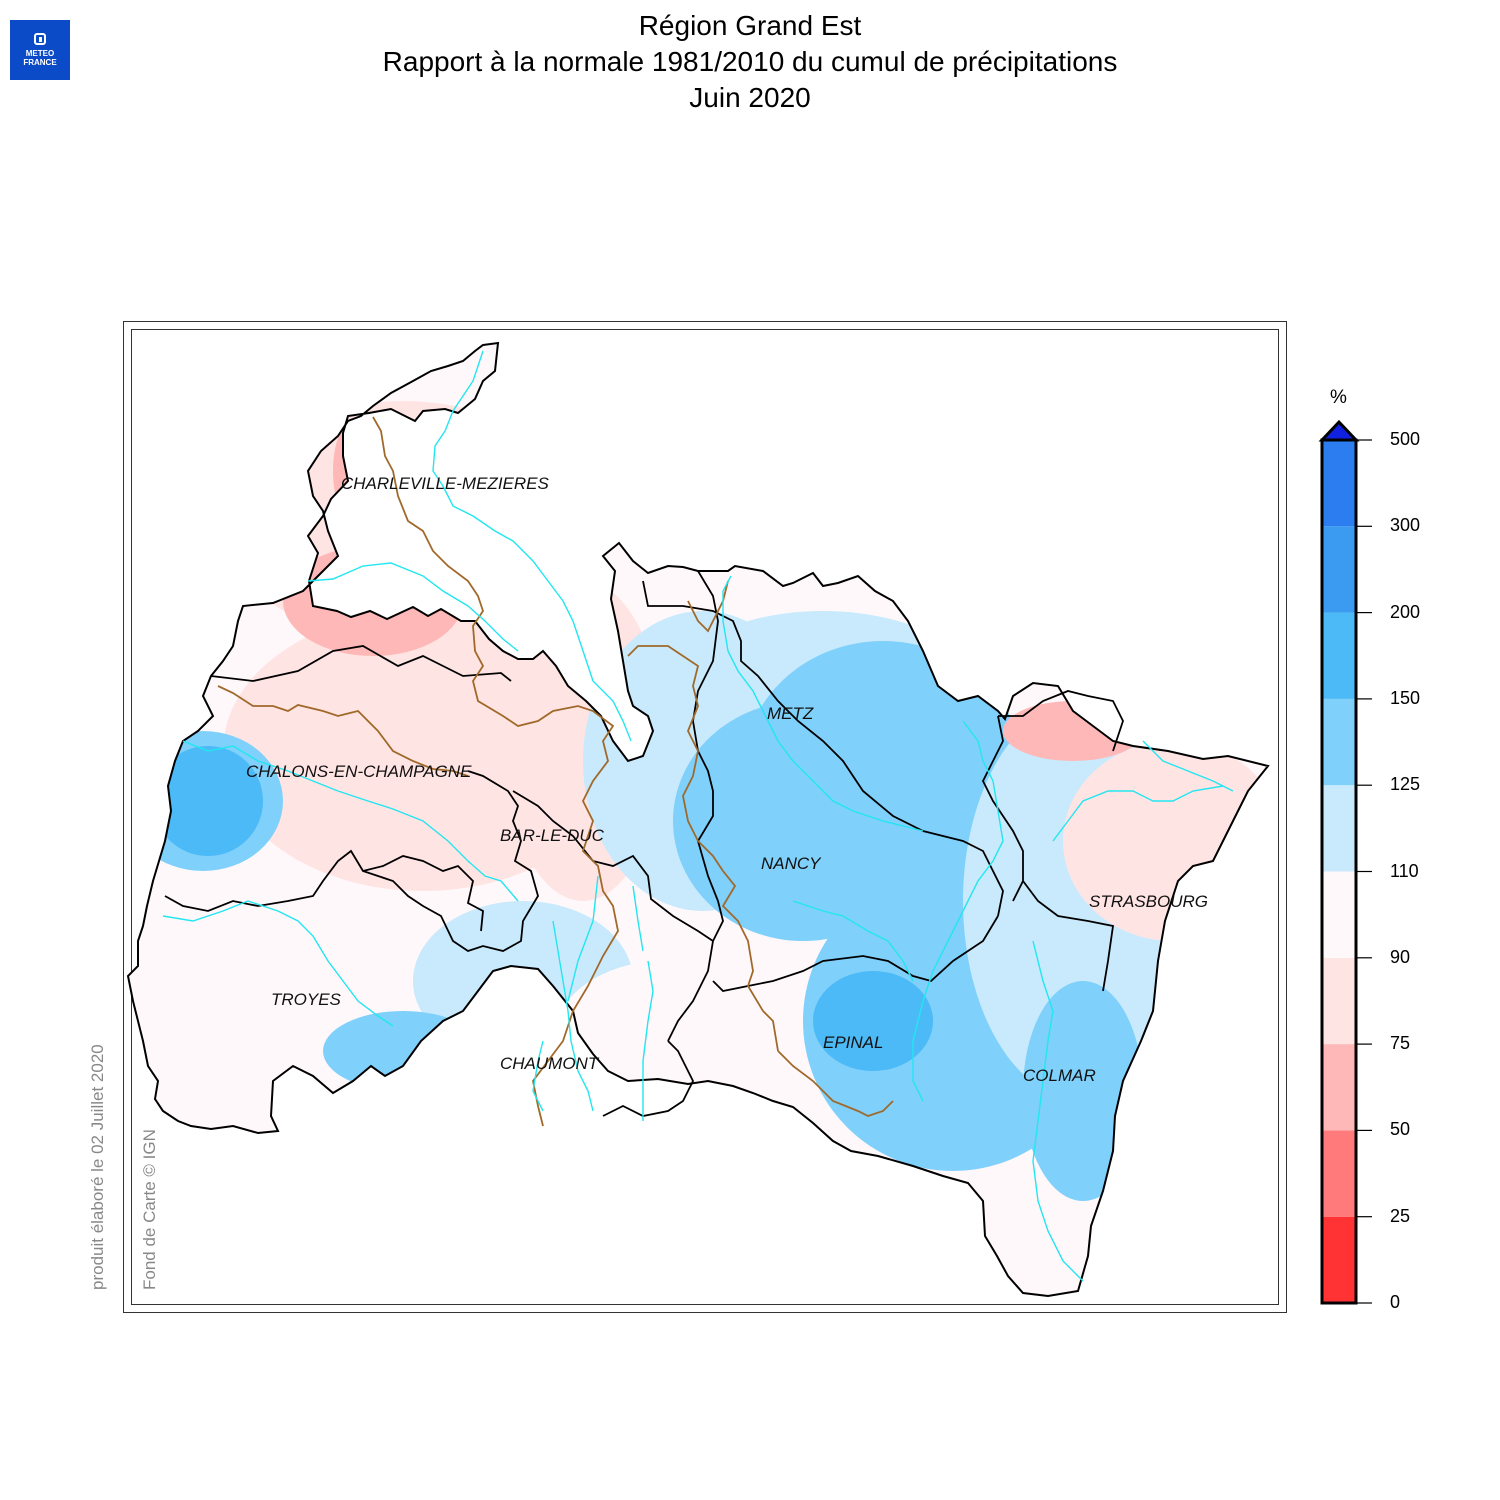 The width and height of the screenshot is (1500, 1500). I want to click on city-label-strasbourg: STRASBOURG, so click(1148, 901).